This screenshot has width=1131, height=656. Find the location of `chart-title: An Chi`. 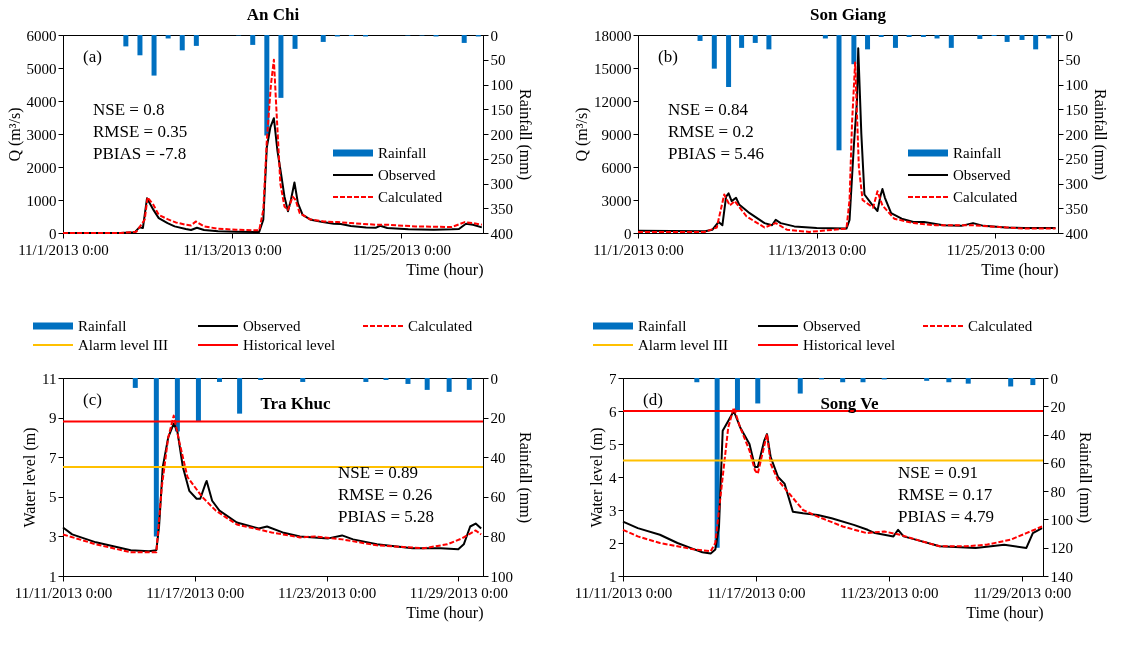

chart-title: An Chi is located at coordinates (273, 14).